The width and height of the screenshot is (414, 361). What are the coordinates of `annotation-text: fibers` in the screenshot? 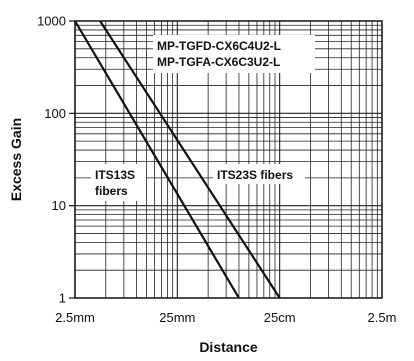 It's located at (111, 191).